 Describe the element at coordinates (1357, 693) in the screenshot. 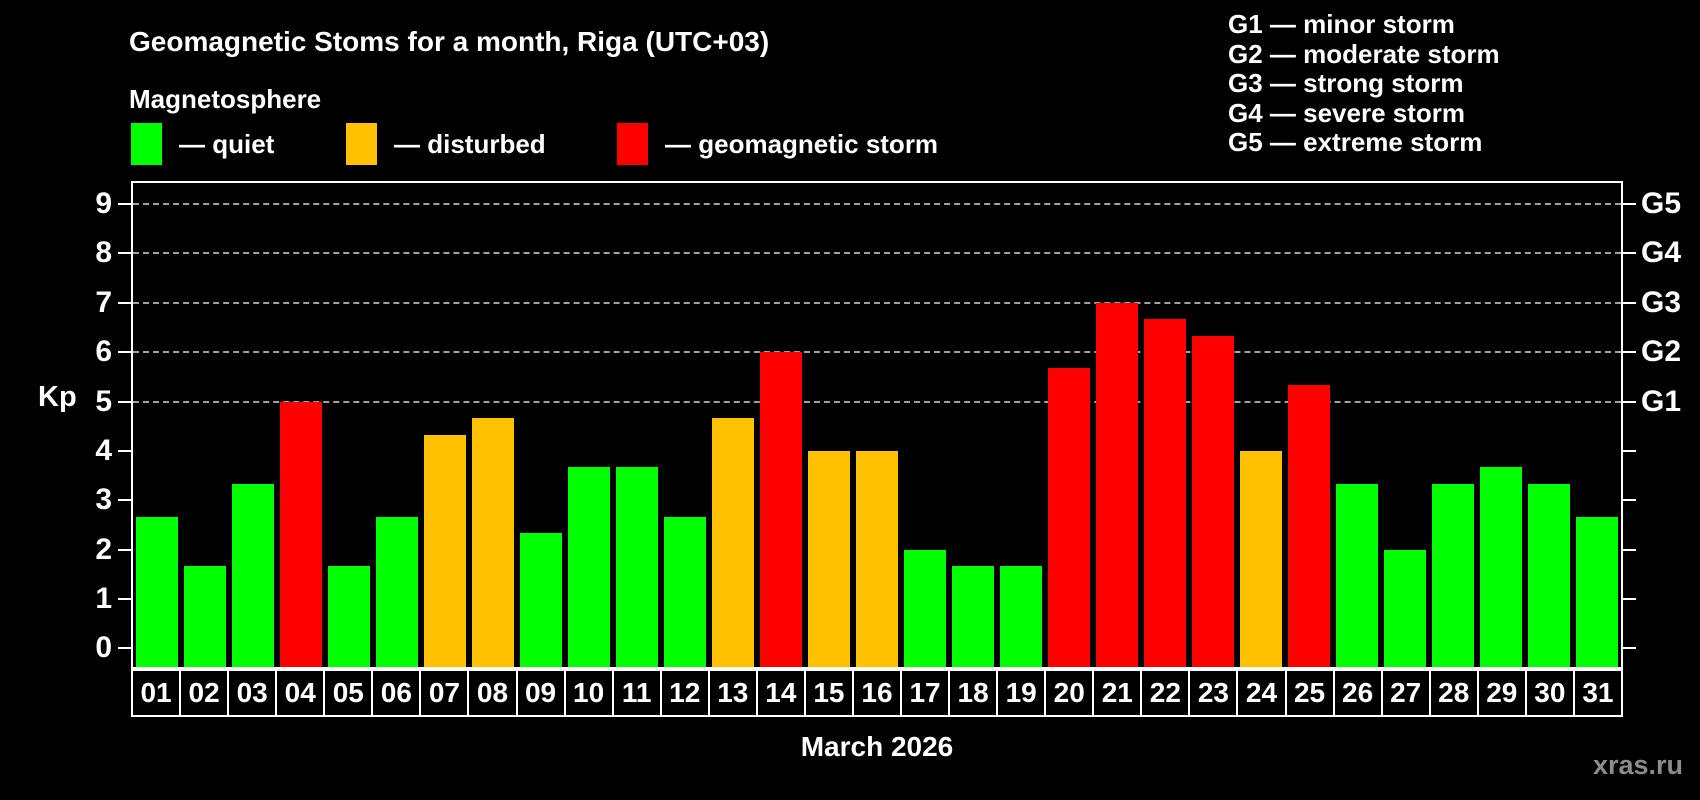

I see `day-label-26: 26` at that location.